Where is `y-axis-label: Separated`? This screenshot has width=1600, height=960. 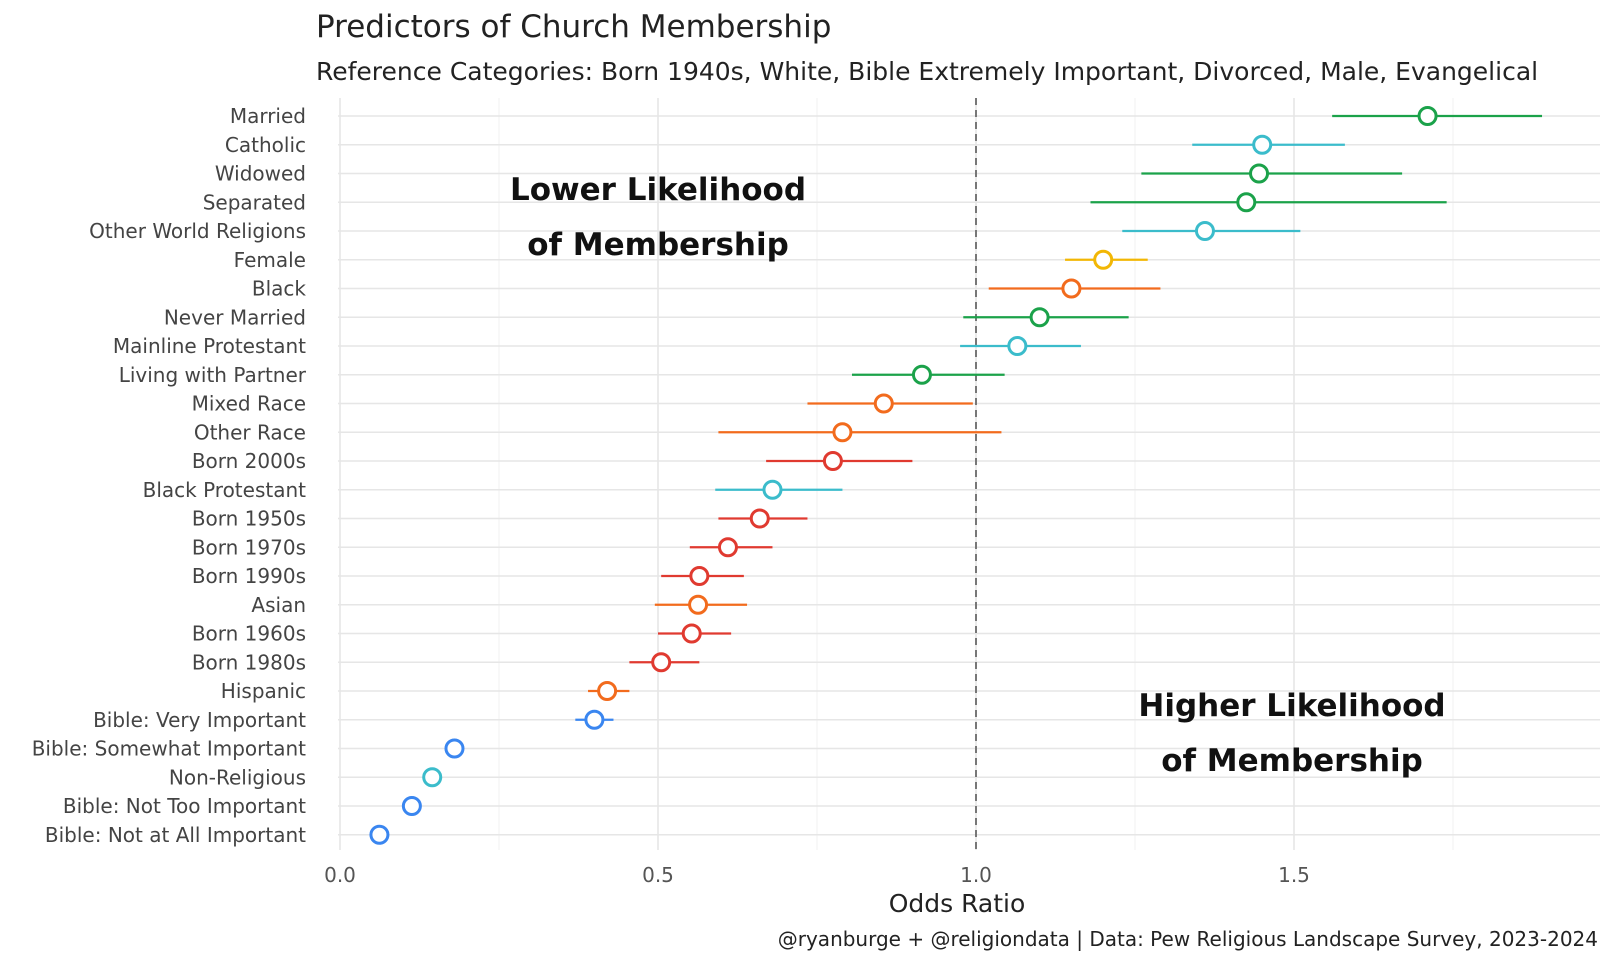 y-axis-label: Separated is located at coordinates (254, 202).